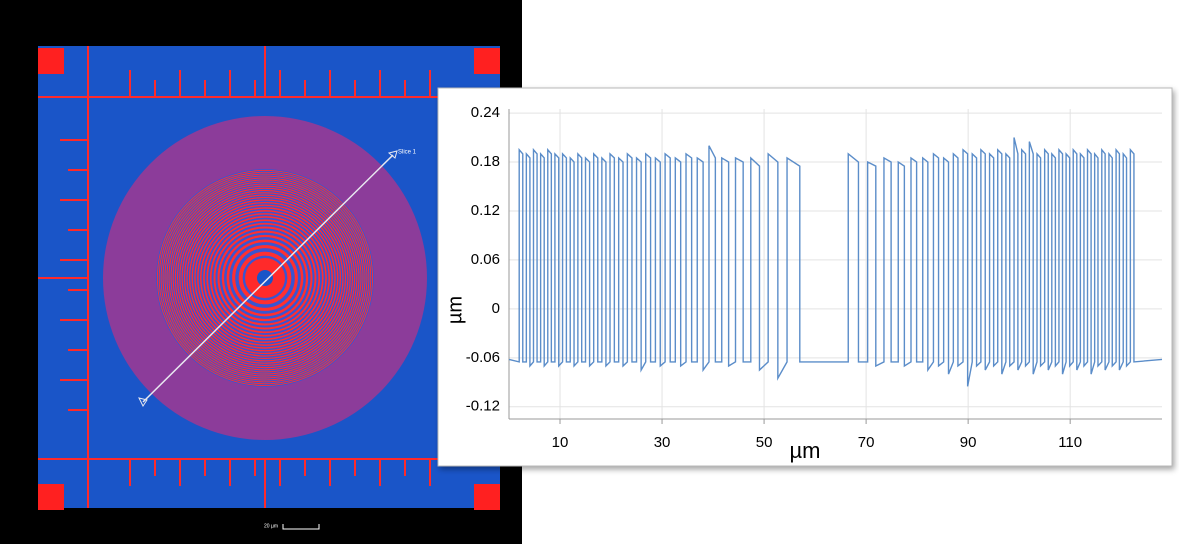 The image size is (1179, 549). Describe the element at coordinates (407, 153) in the screenshot. I see `slice-label: Slice 1` at that location.